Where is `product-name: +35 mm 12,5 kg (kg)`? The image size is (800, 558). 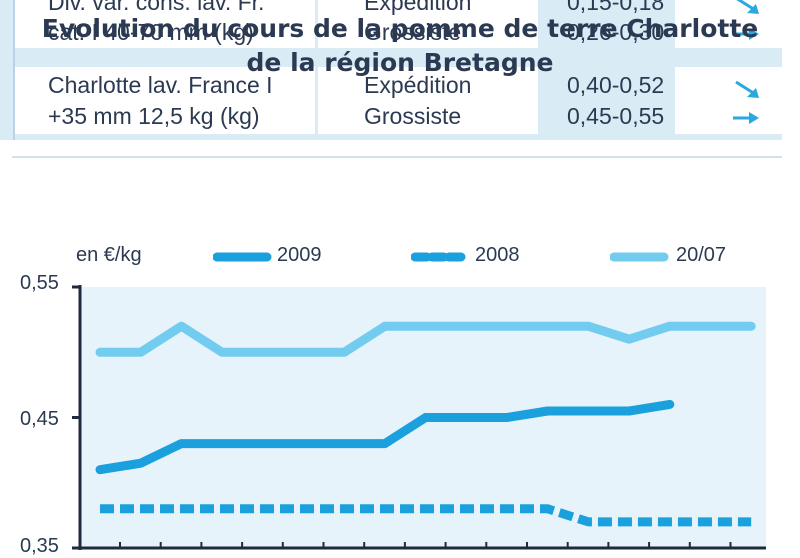
product-name: +35 mm 12,5 kg (kg) is located at coordinates (154, 116).